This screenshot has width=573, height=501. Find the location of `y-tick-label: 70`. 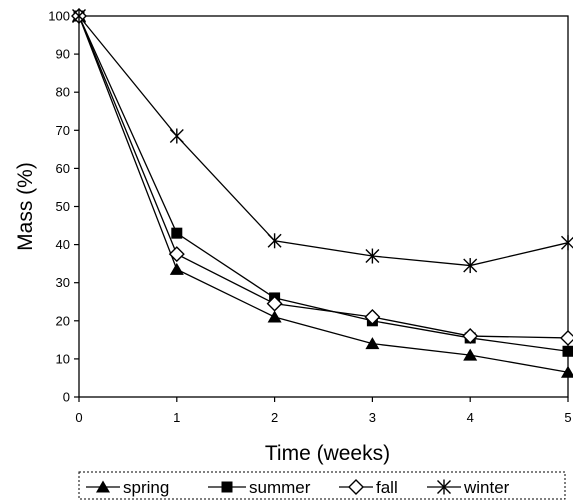

y-tick-label: 70 is located at coordinates (63, 130).